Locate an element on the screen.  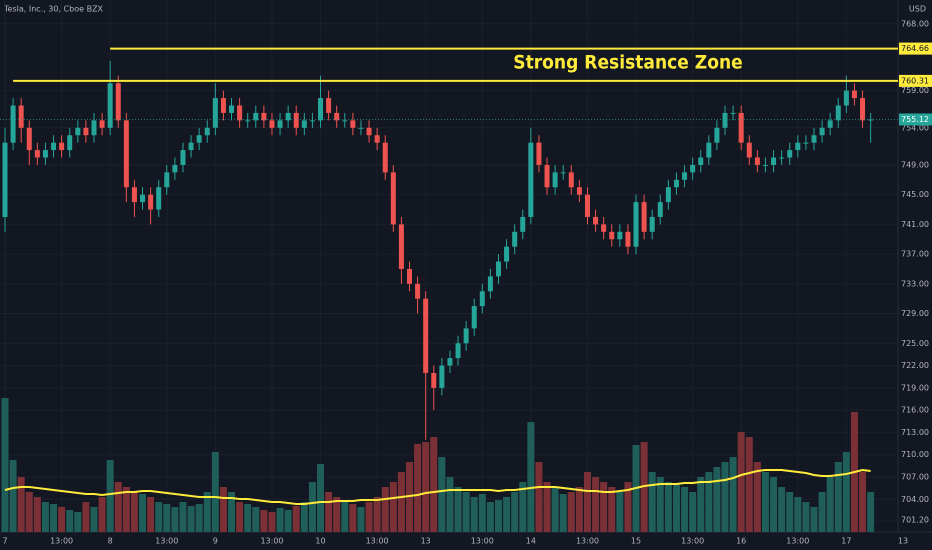
chart-title: Tesla, Inc., 30, Cboe BZX is located at coordinates (53, 9).